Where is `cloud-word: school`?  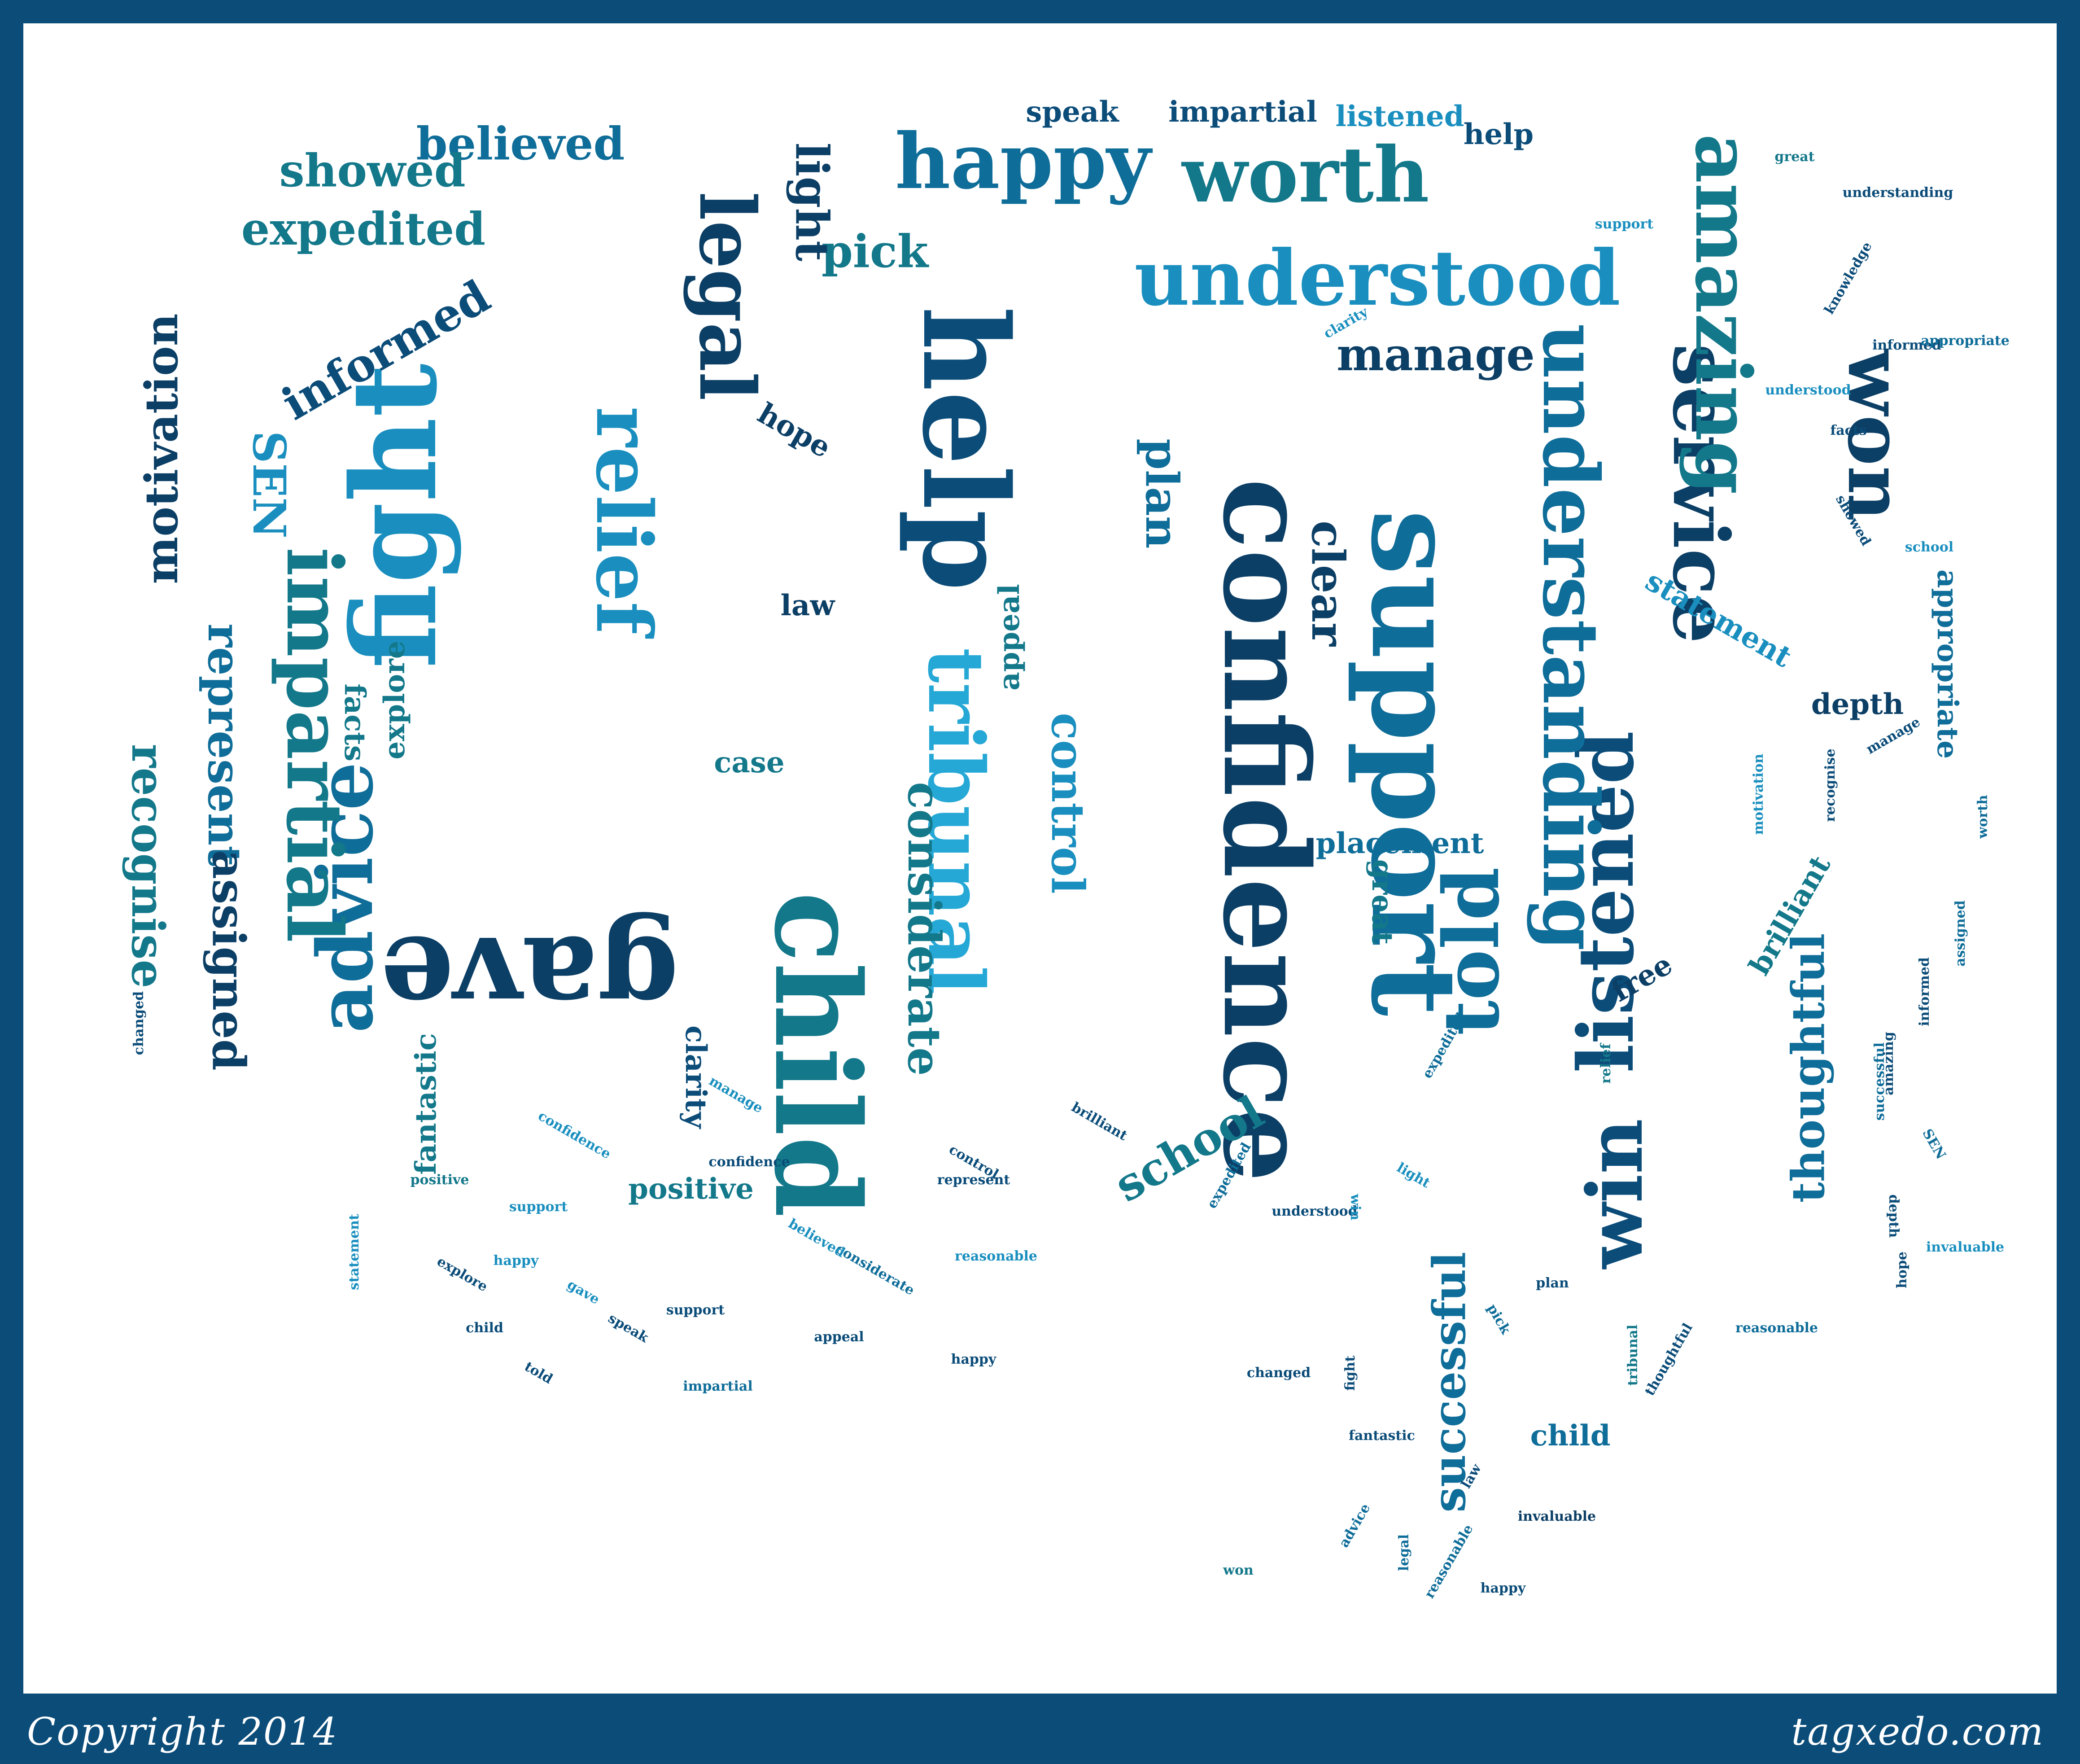 cloud-word: school is located at coordinates (1929, 547).